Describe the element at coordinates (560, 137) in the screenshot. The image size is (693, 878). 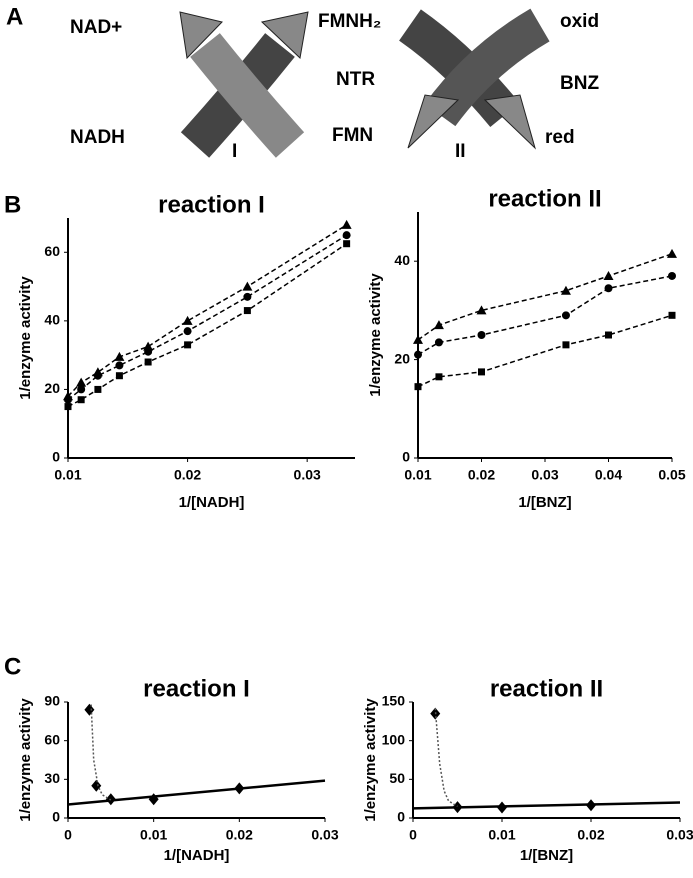
I see `label: red` at that location.